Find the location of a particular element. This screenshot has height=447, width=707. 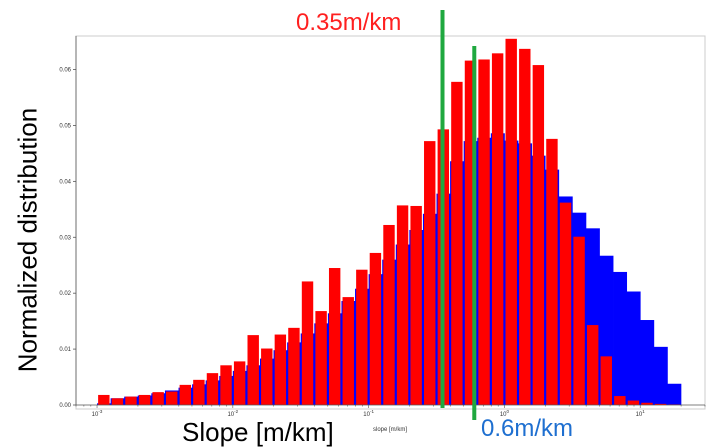

x-tick-label: 10¹ is located at coordinates (641, 413).